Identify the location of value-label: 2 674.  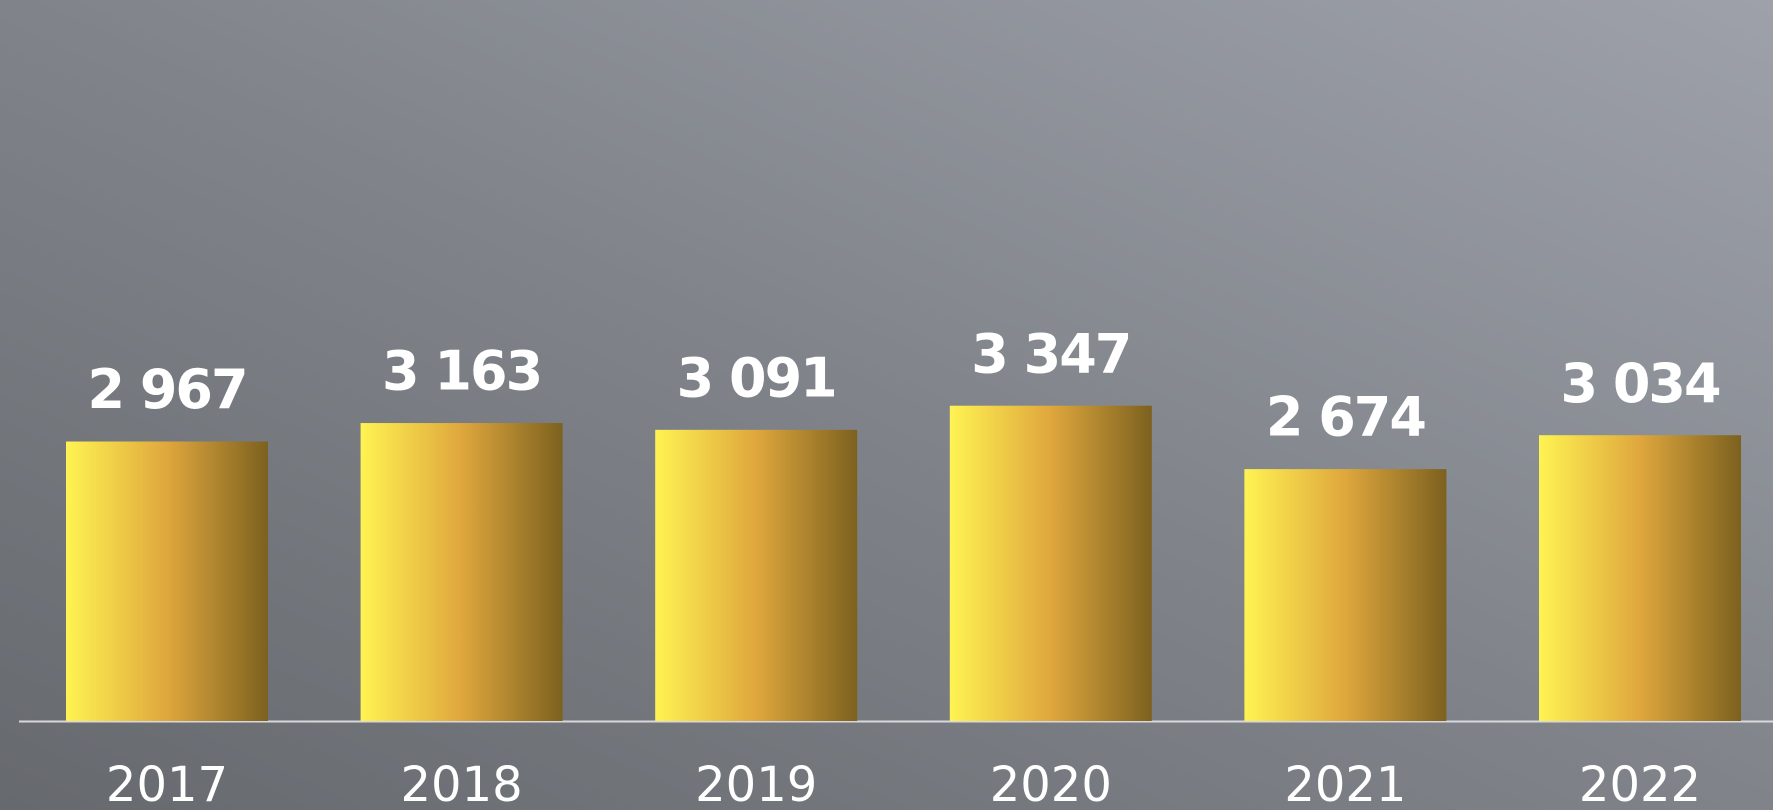
(1346, 417).